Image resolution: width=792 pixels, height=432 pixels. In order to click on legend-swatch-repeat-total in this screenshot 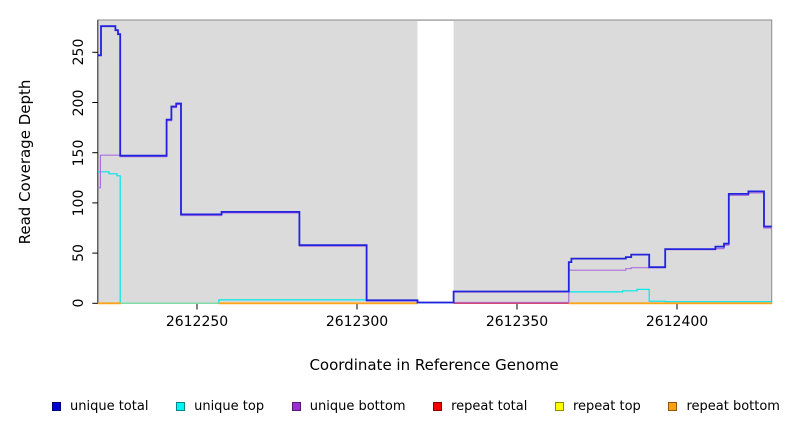, I will do `click(438, 406)`.